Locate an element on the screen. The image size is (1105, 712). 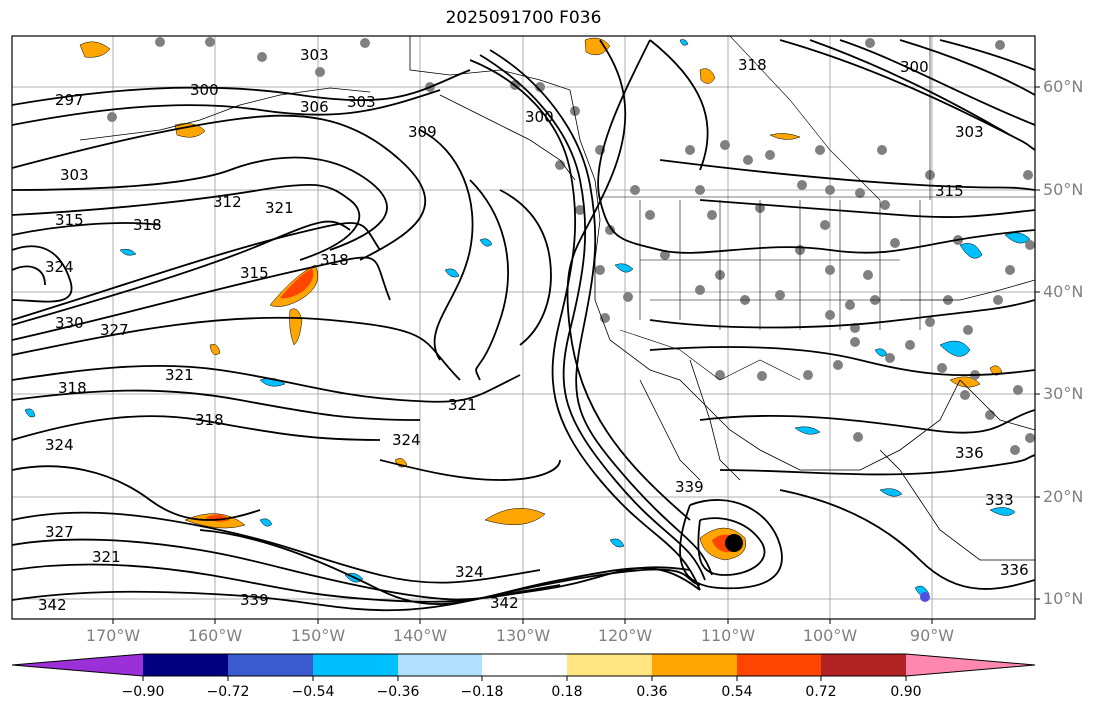
colorbar-tick-label: 0.18 is located at coordinates (567, 692).